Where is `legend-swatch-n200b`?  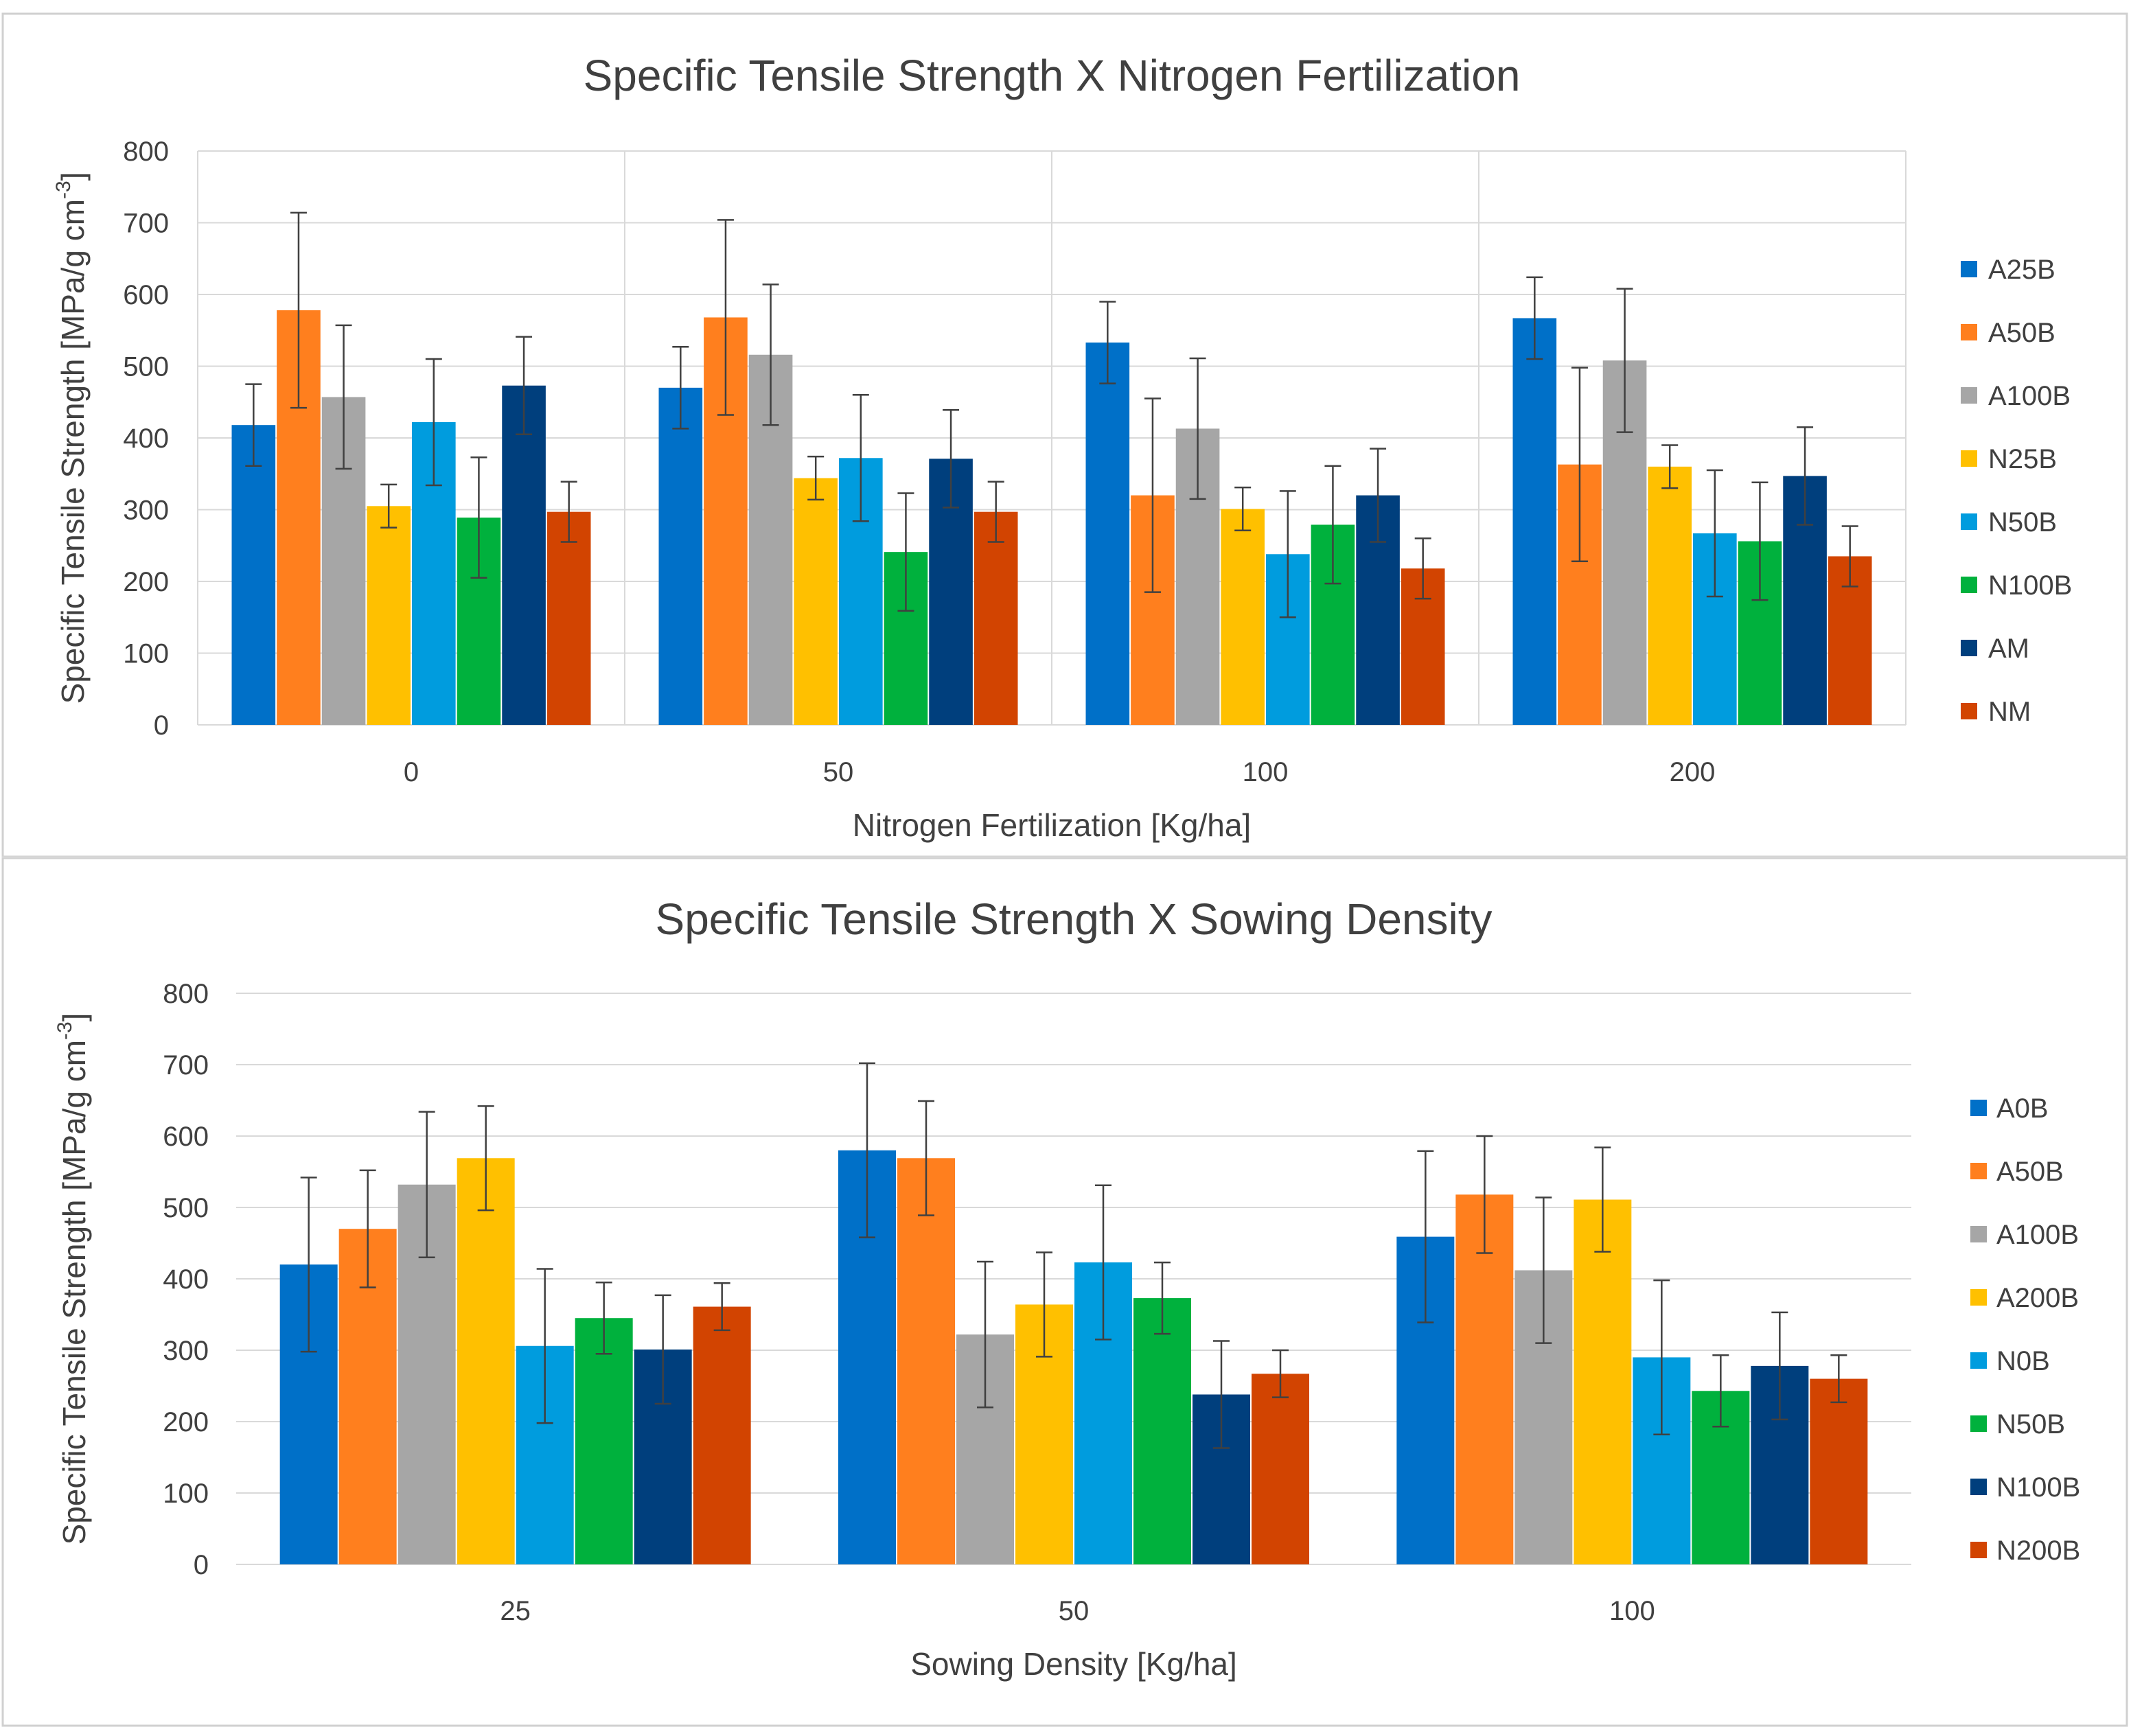 legend-swatch-n200b is located at coordinates (1978, 1550).